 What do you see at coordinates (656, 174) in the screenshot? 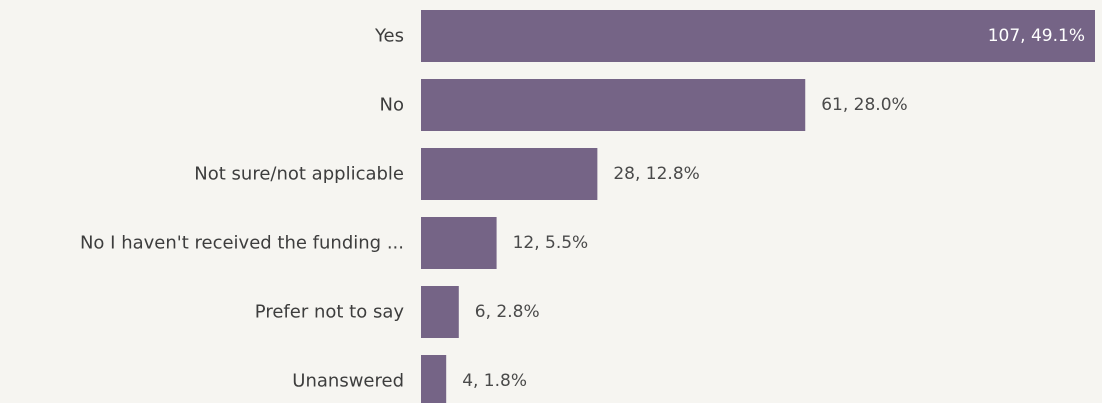
I see `value-label: 28, 12.8%` at bounding box center [656, 174].